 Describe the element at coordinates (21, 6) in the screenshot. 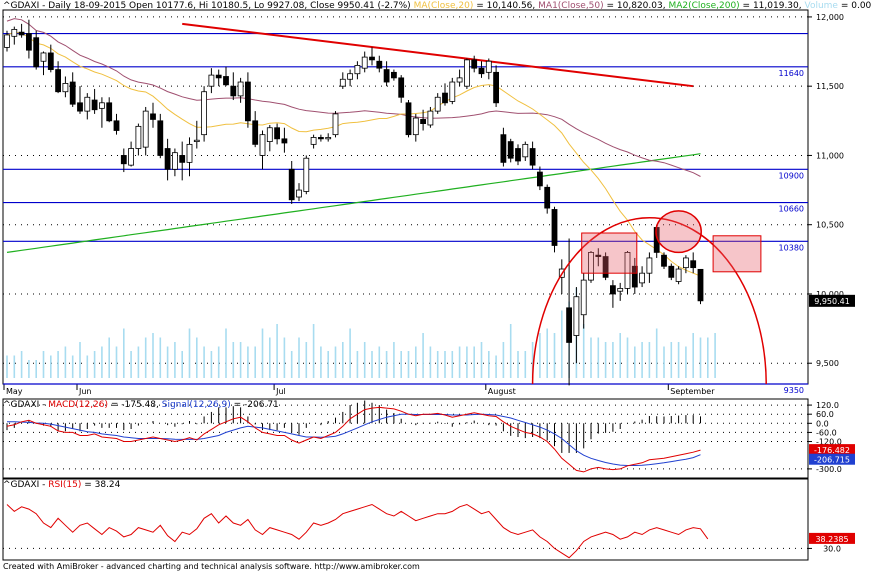

I see `price-header-symbol: ^GDAXI` at that location.